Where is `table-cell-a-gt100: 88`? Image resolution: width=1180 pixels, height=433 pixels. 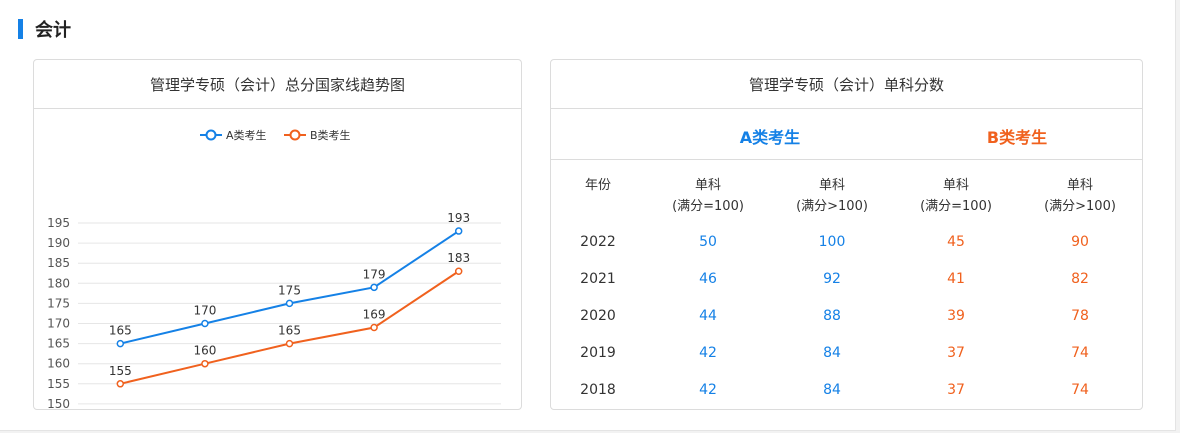 table-cell-a-gt100: 88 is located at coordinates (832, 316).